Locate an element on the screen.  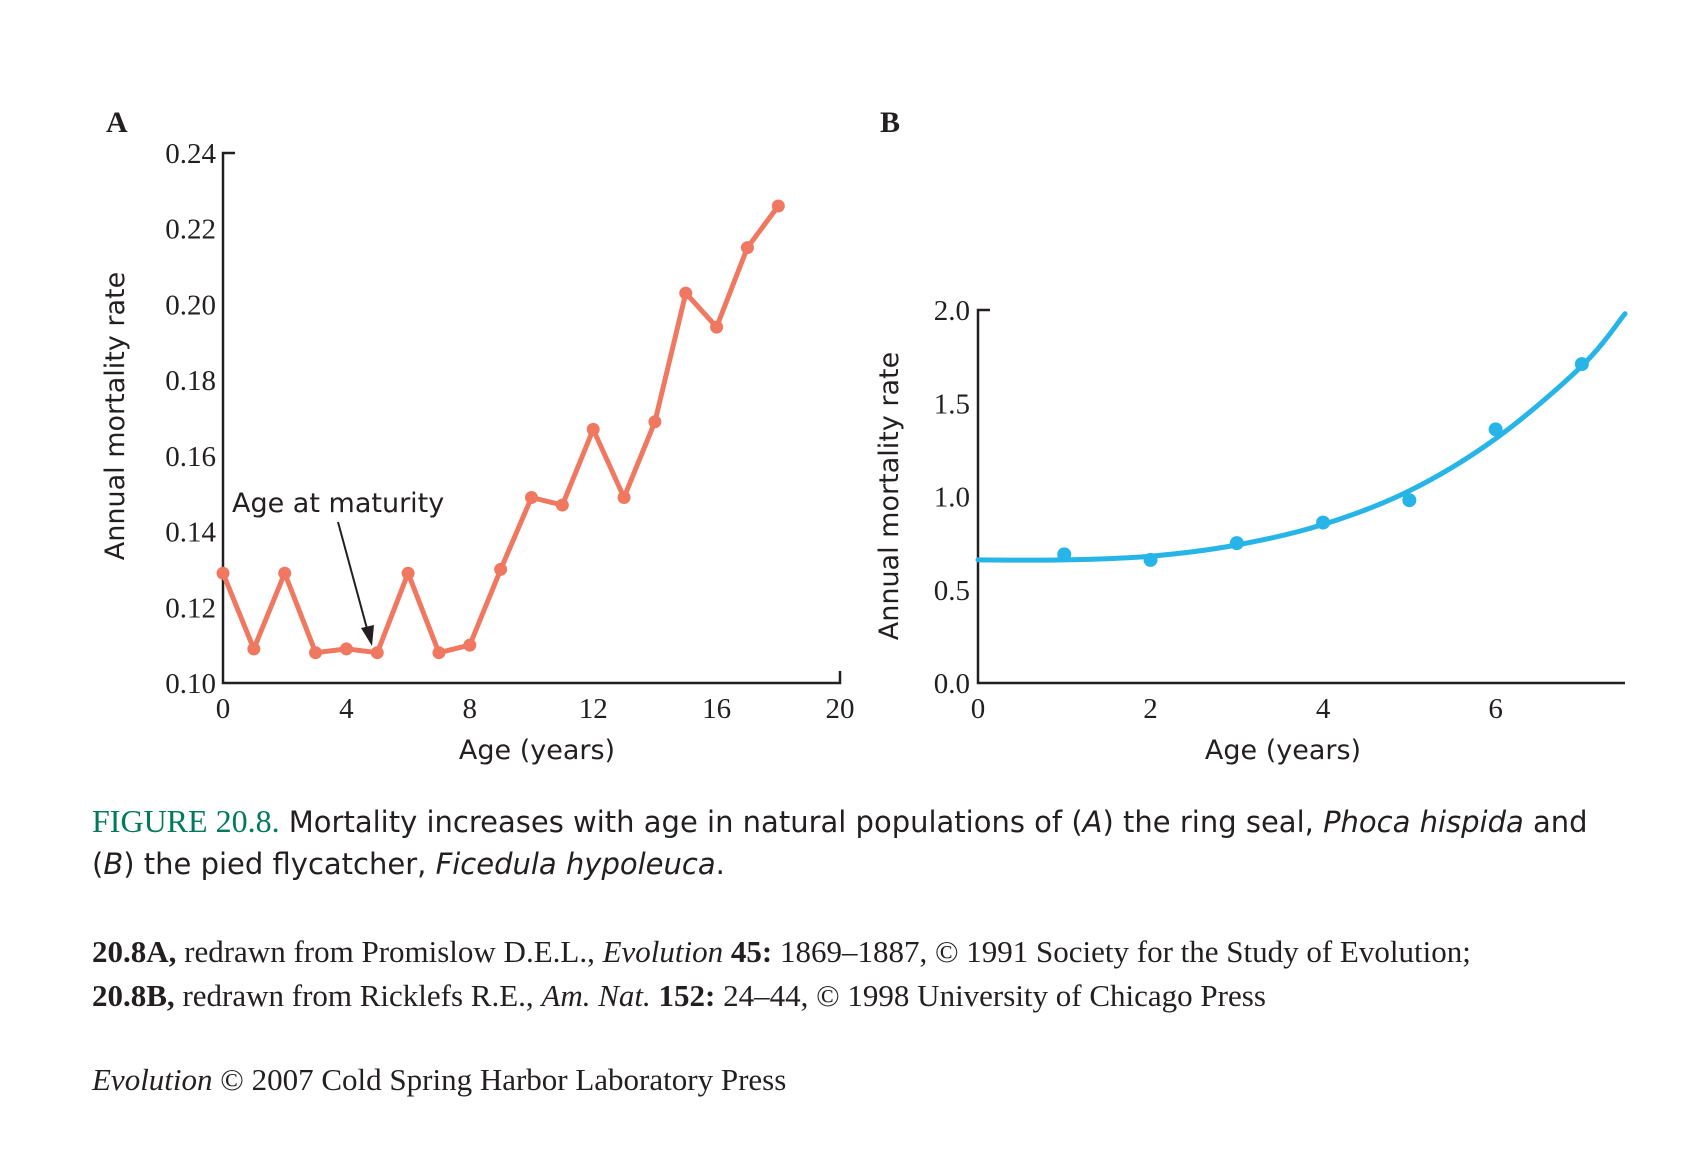
caption-species-a: Phoca hispida is located at coordinates (1423, 822).